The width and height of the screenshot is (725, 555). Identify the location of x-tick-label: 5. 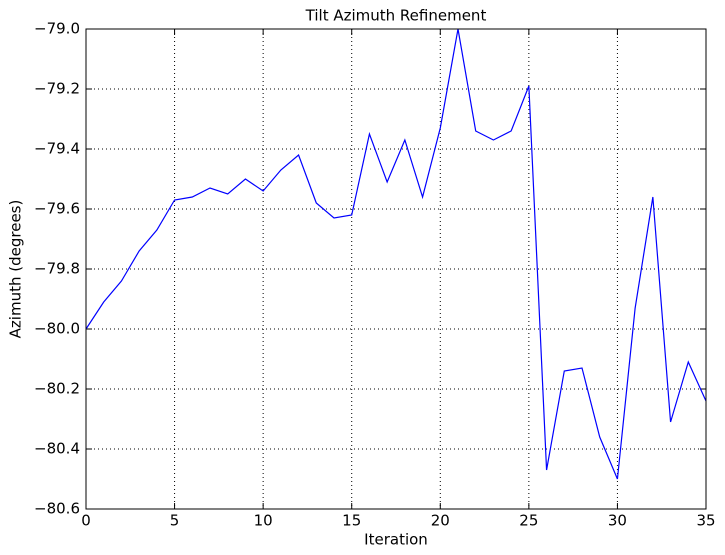
(175, 521).